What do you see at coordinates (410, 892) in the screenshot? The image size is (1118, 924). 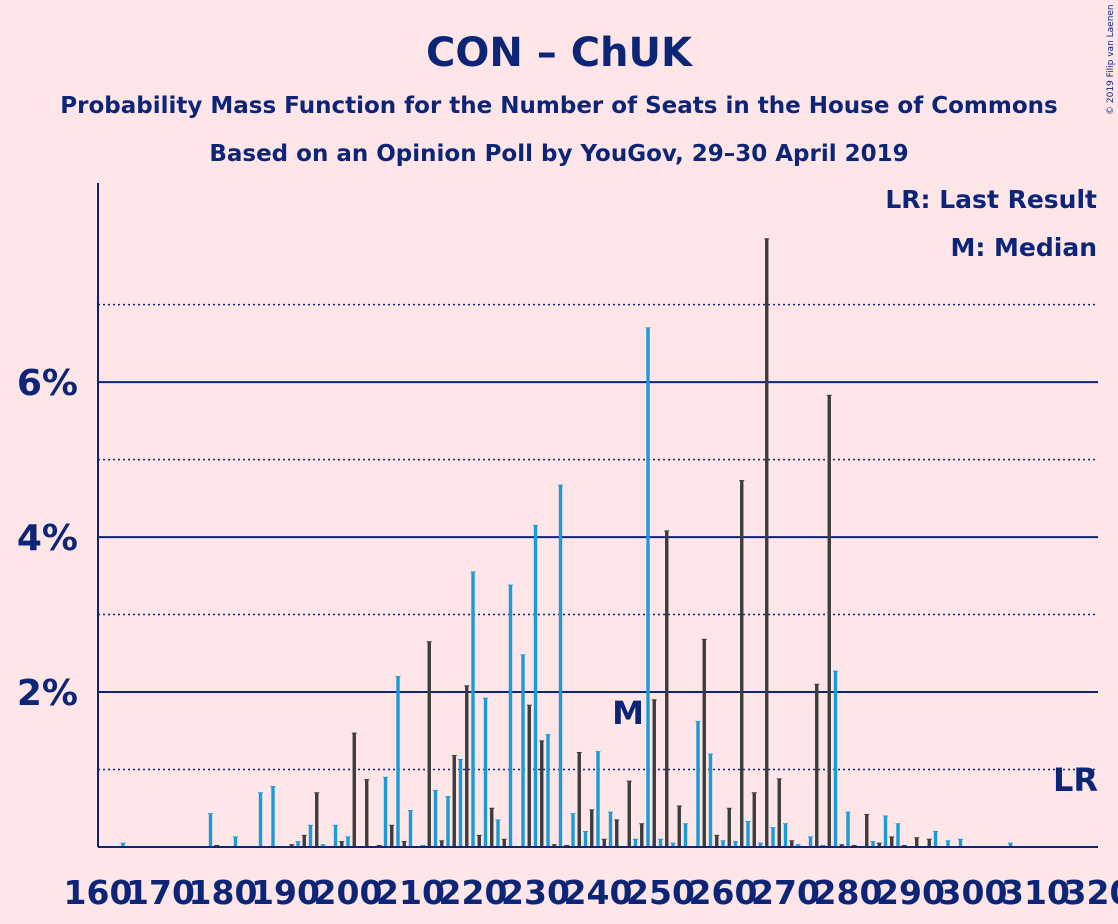 I see `x-tick-label: 210` at bounding box center [410, 892].